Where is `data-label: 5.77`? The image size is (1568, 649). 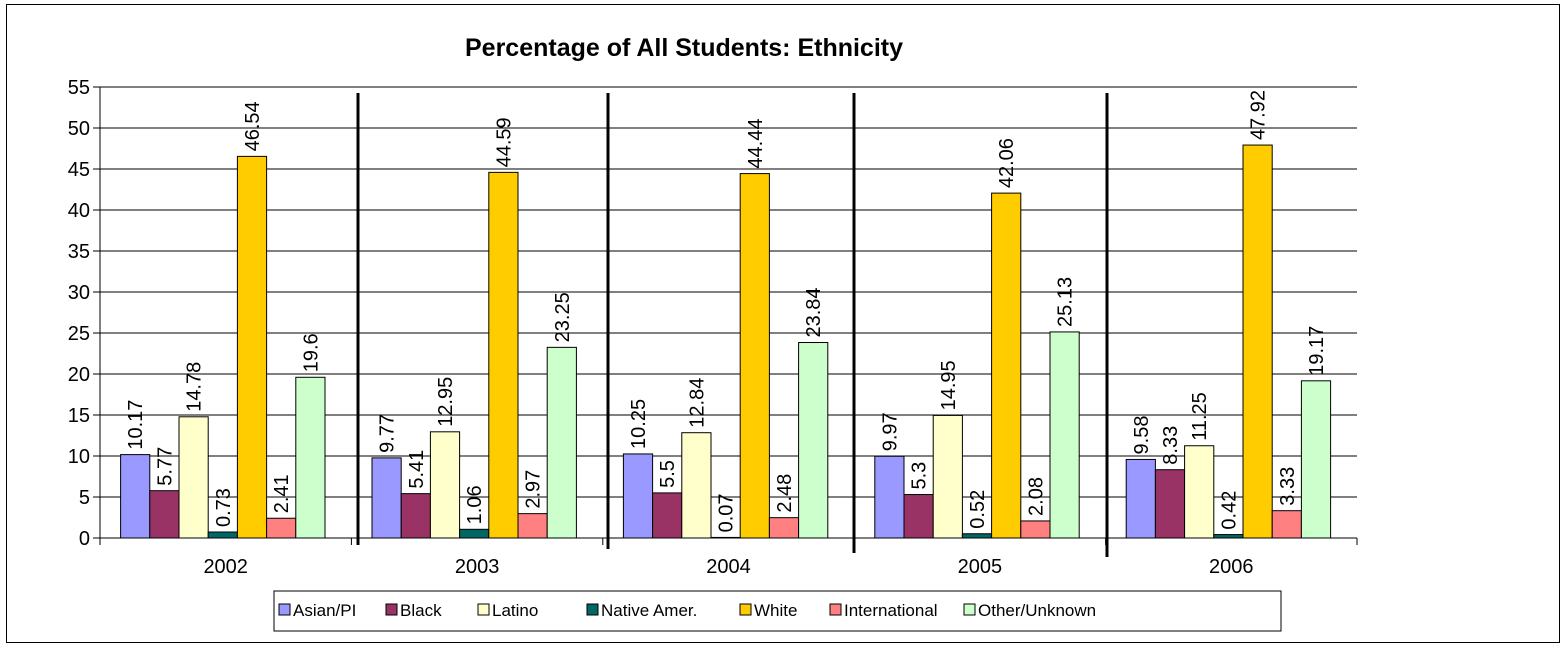
data-label: 5.77 is located at coordinates (165, 466).